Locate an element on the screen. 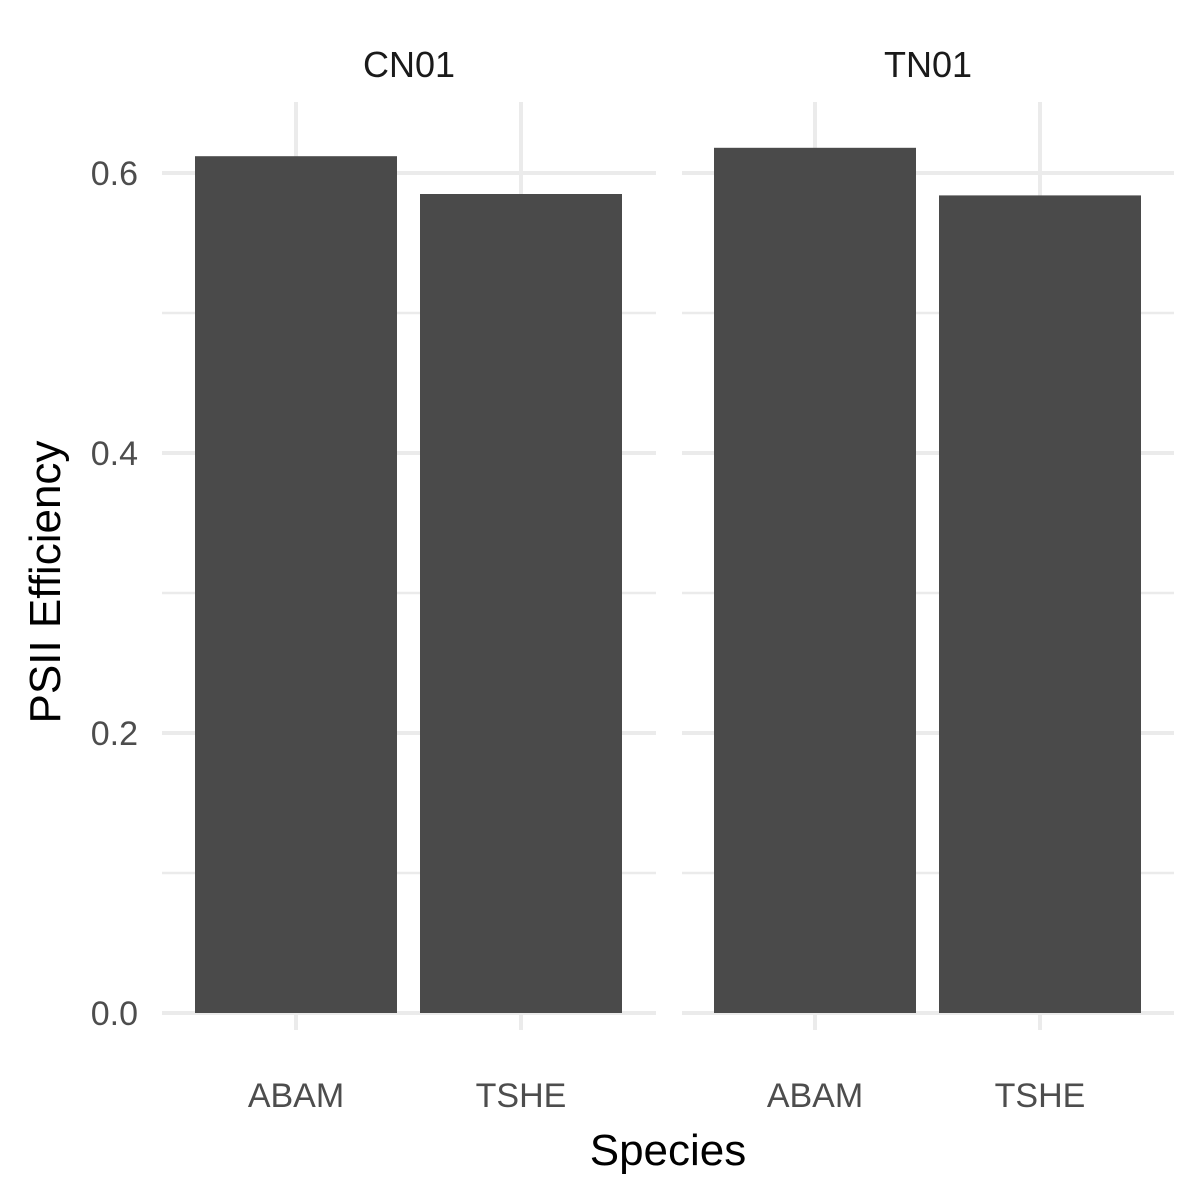 The height and width of the screenshot is (1200, 1200). y-tick-label: 0.2 is located at coordinates (114, 734).